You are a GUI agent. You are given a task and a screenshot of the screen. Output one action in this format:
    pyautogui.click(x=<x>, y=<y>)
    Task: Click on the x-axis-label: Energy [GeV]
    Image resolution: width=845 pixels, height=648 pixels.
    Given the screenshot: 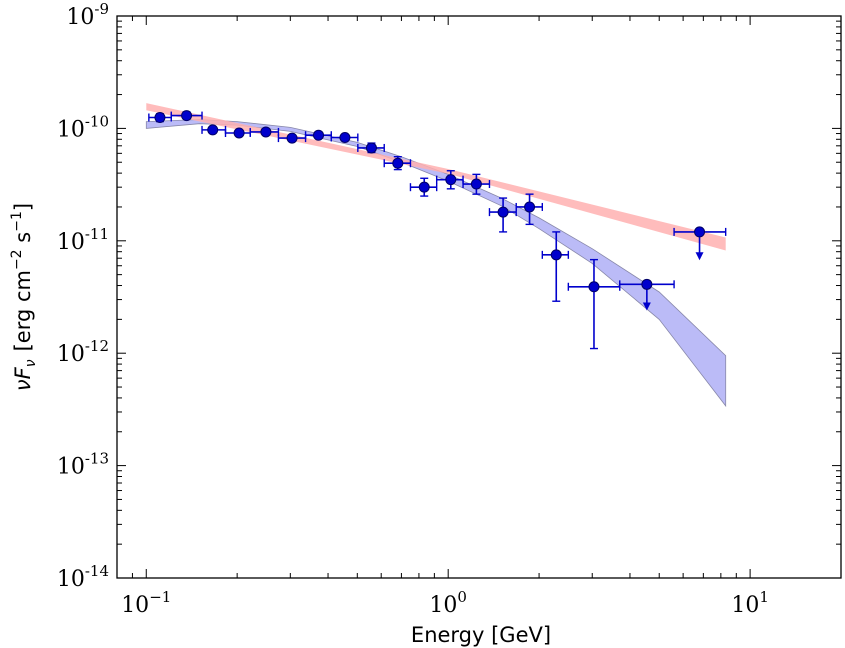 What is the action you would take?
    pyautogui.click(x=481, y=635)
    